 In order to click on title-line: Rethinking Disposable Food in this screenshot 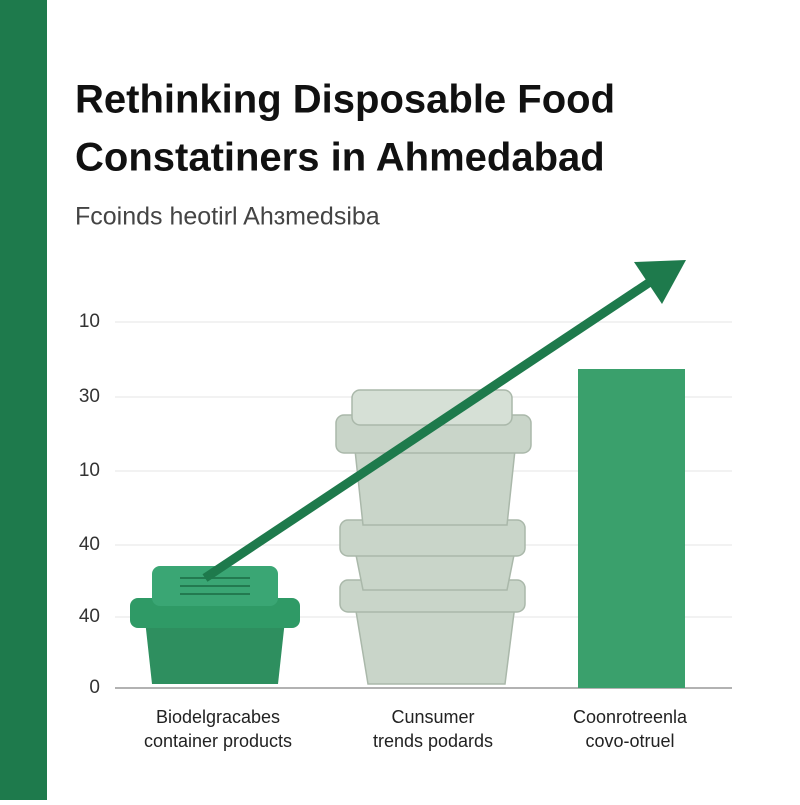, I will do `click(345, 100)`.